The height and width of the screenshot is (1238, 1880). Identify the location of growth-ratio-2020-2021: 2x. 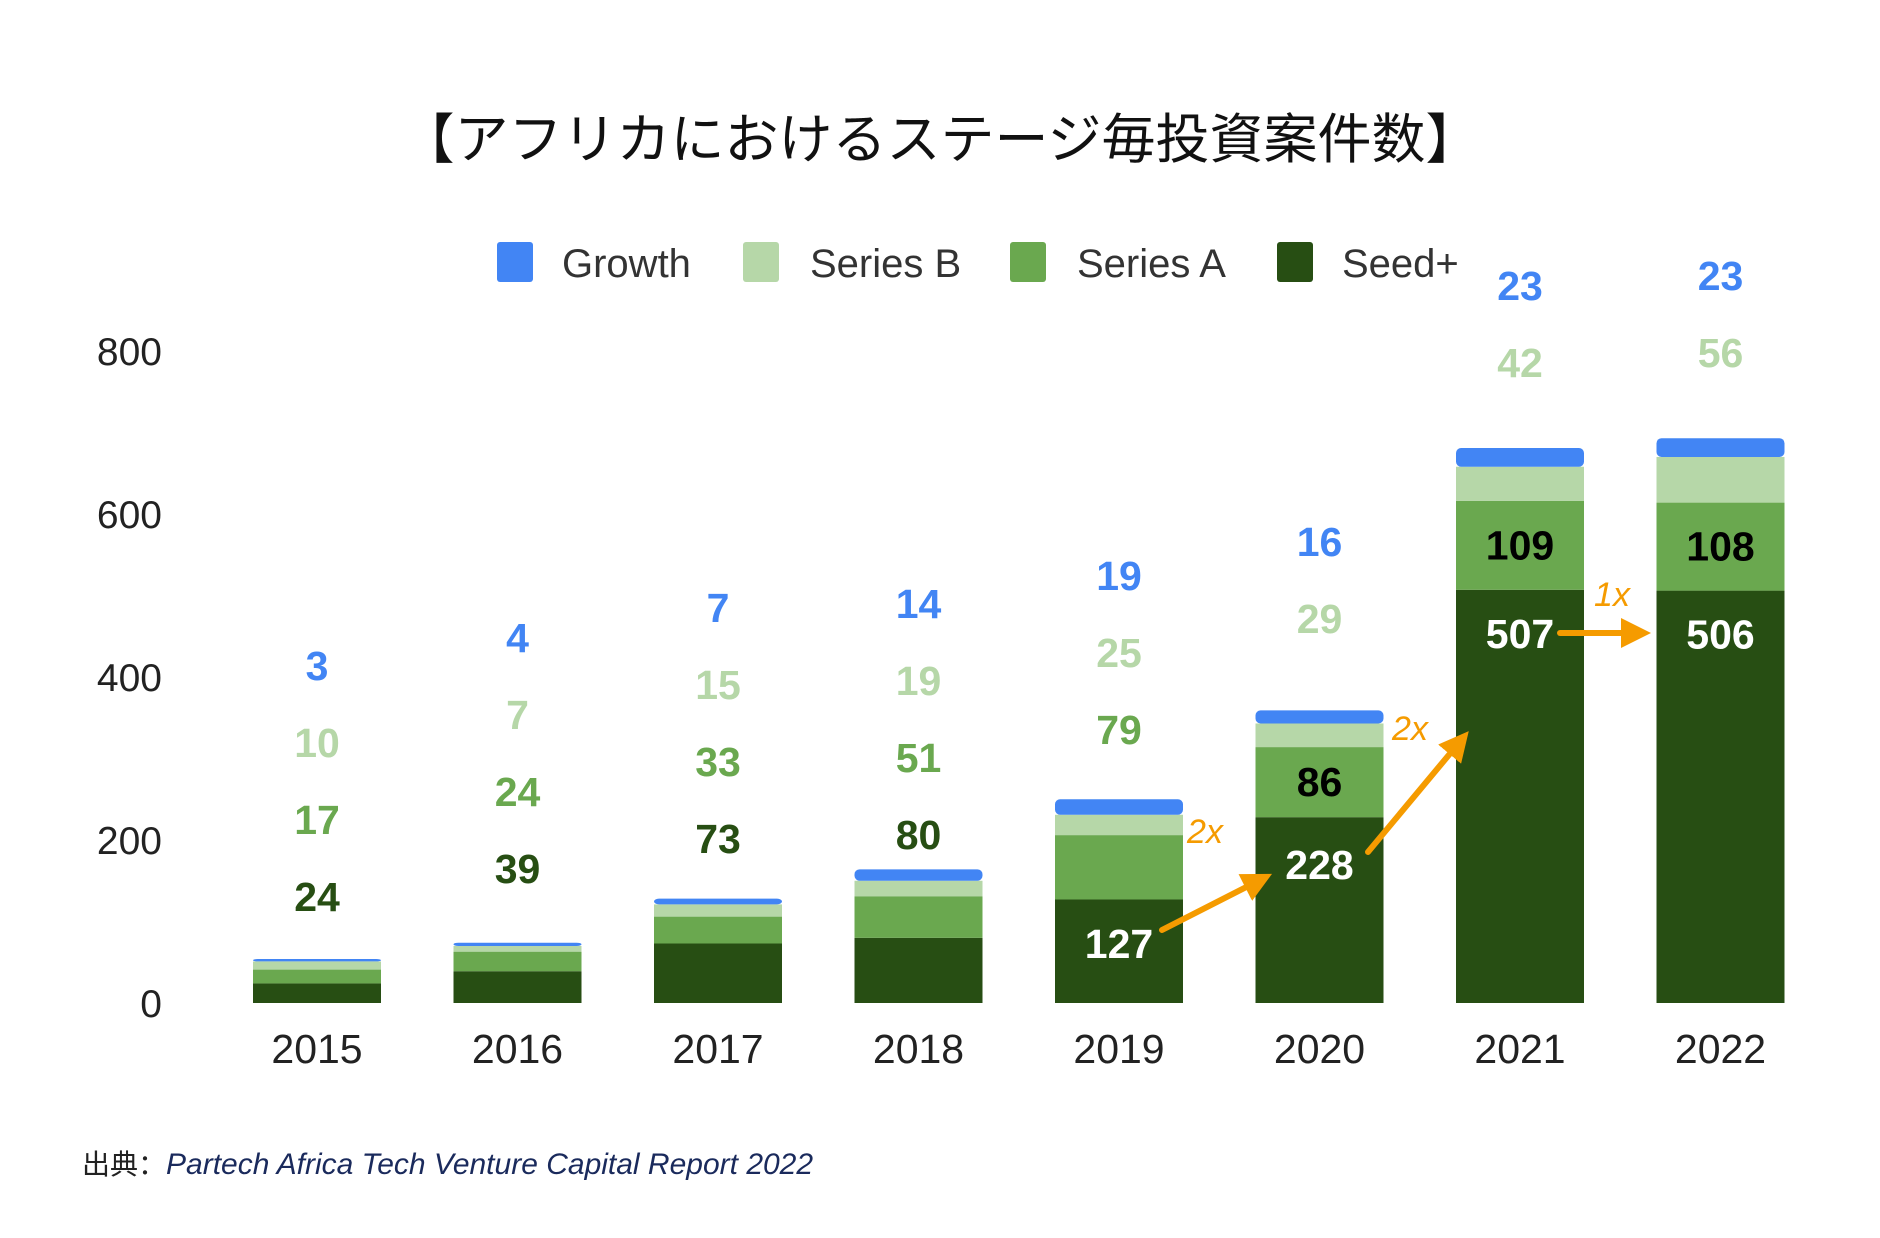
(1410, 729).